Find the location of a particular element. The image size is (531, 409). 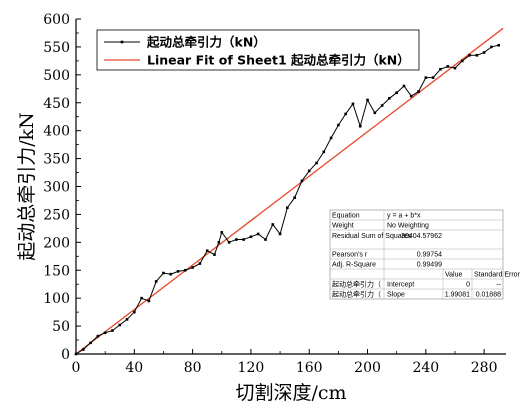

stats-cell: Slope is located at coordinates (396, 295).